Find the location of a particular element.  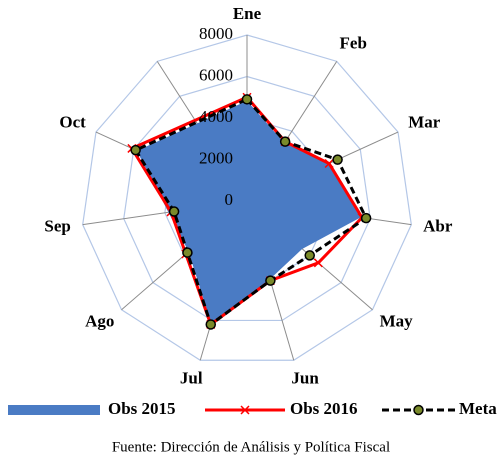

tick-label: 6000 is located at coordinates (216, 74).